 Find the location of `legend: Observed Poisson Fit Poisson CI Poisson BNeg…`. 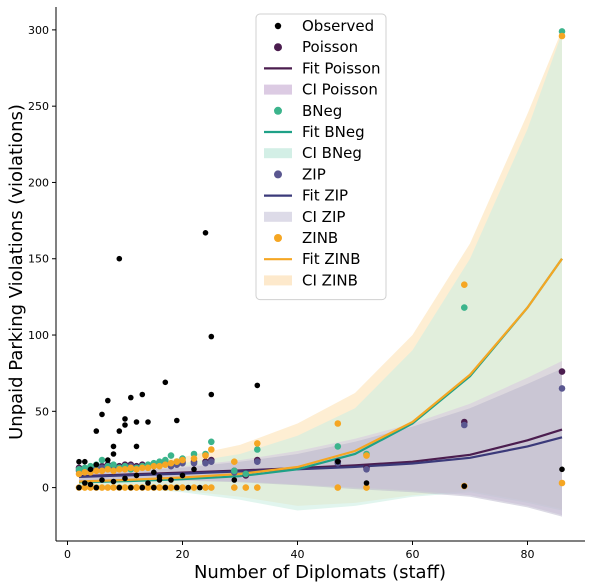

legend: Observed Poisson Fit Poisson CI Poisson BNeg… is located at coordinates (321, 157).